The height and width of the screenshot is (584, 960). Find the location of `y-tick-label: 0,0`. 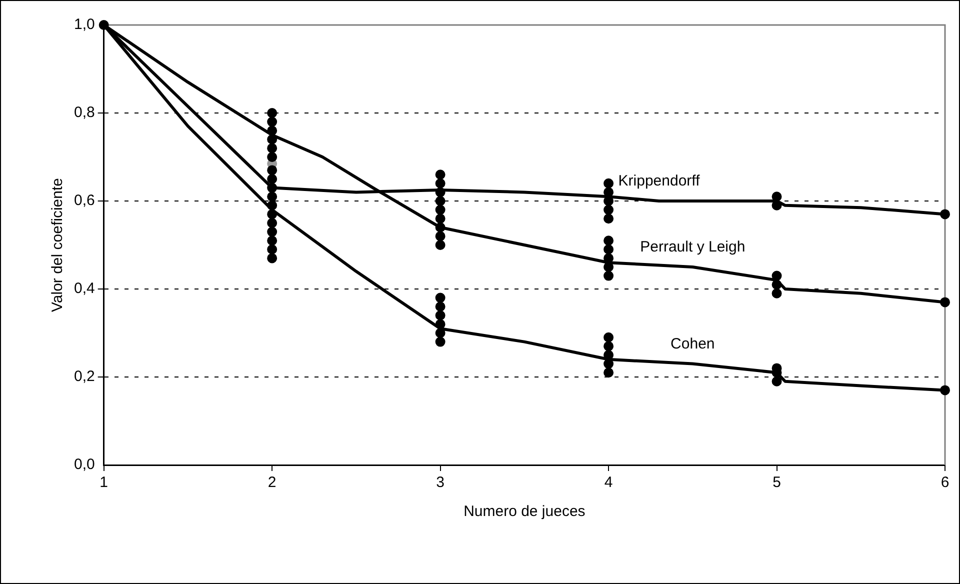

y-tick-label: 0,0 is located at coordinates (84, 465).